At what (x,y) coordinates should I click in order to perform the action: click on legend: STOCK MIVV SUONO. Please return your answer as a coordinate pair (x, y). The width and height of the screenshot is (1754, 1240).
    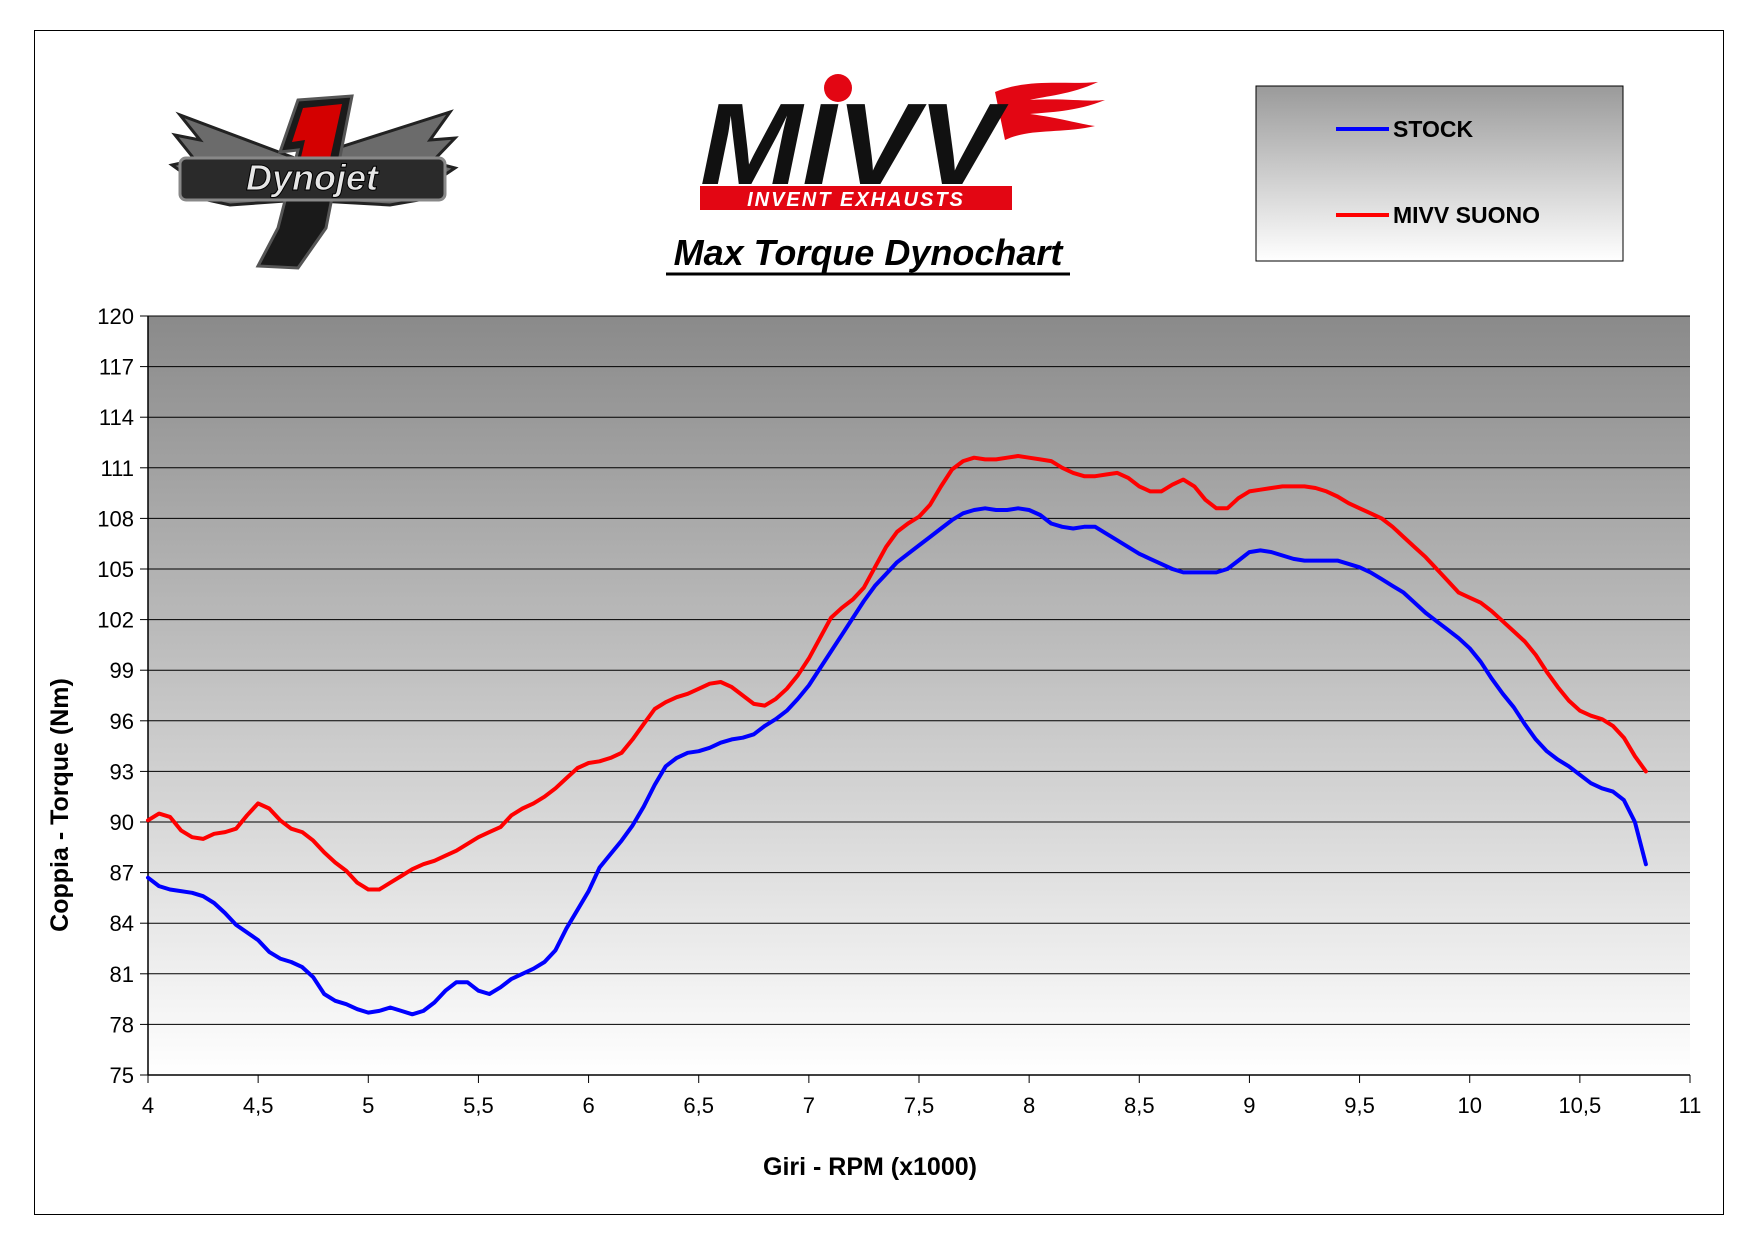
    Looking at the image, I should click on (1439, 173).